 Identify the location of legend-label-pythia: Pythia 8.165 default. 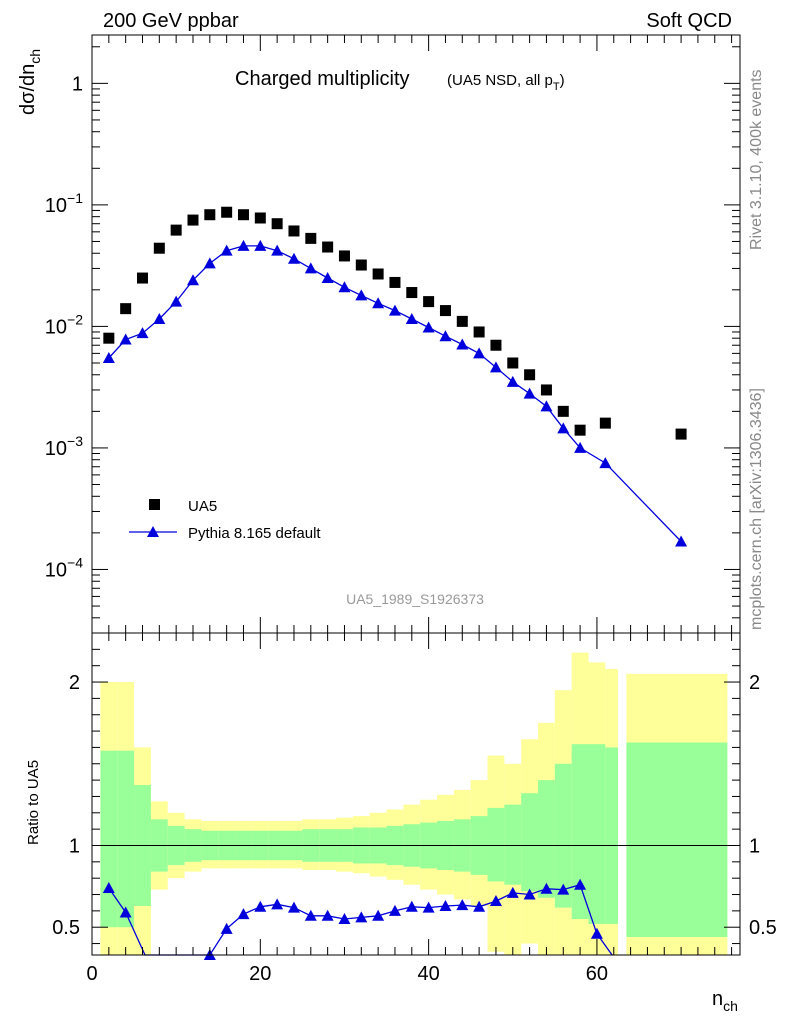
(254, 533).